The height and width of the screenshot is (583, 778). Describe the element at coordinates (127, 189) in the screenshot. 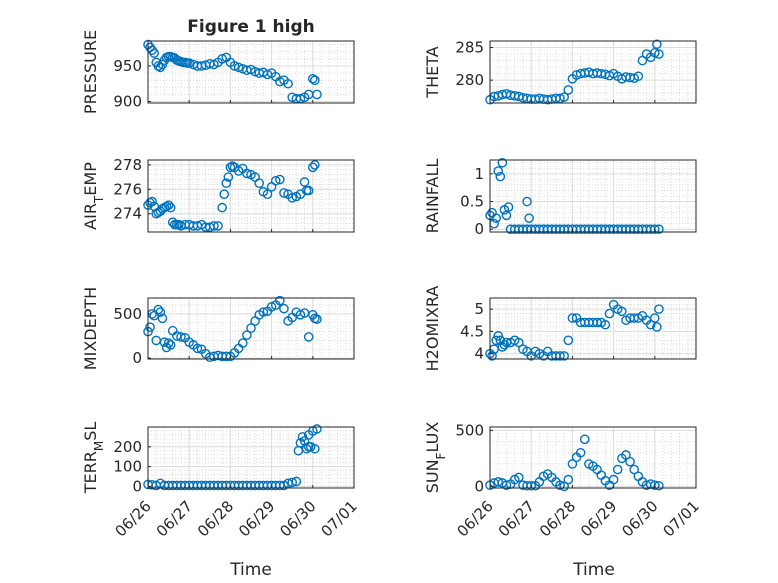

I see `y-tick-label: 276` at that location.